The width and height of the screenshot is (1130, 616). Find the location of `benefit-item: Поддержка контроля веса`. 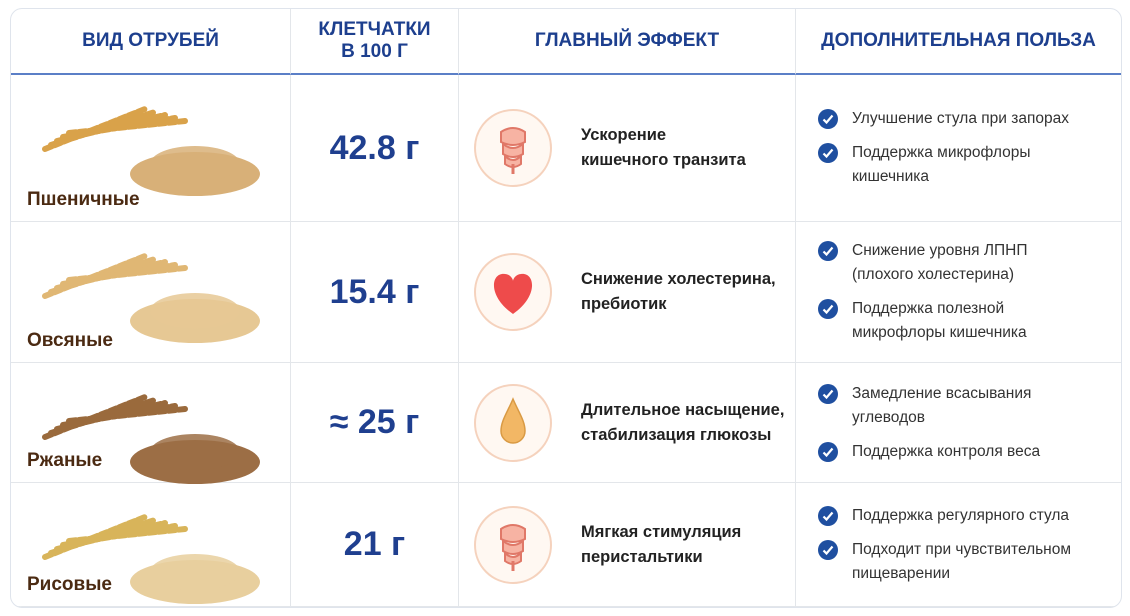

benefit-item: Поддержка контроля веса is located at coordinates (969, 452).